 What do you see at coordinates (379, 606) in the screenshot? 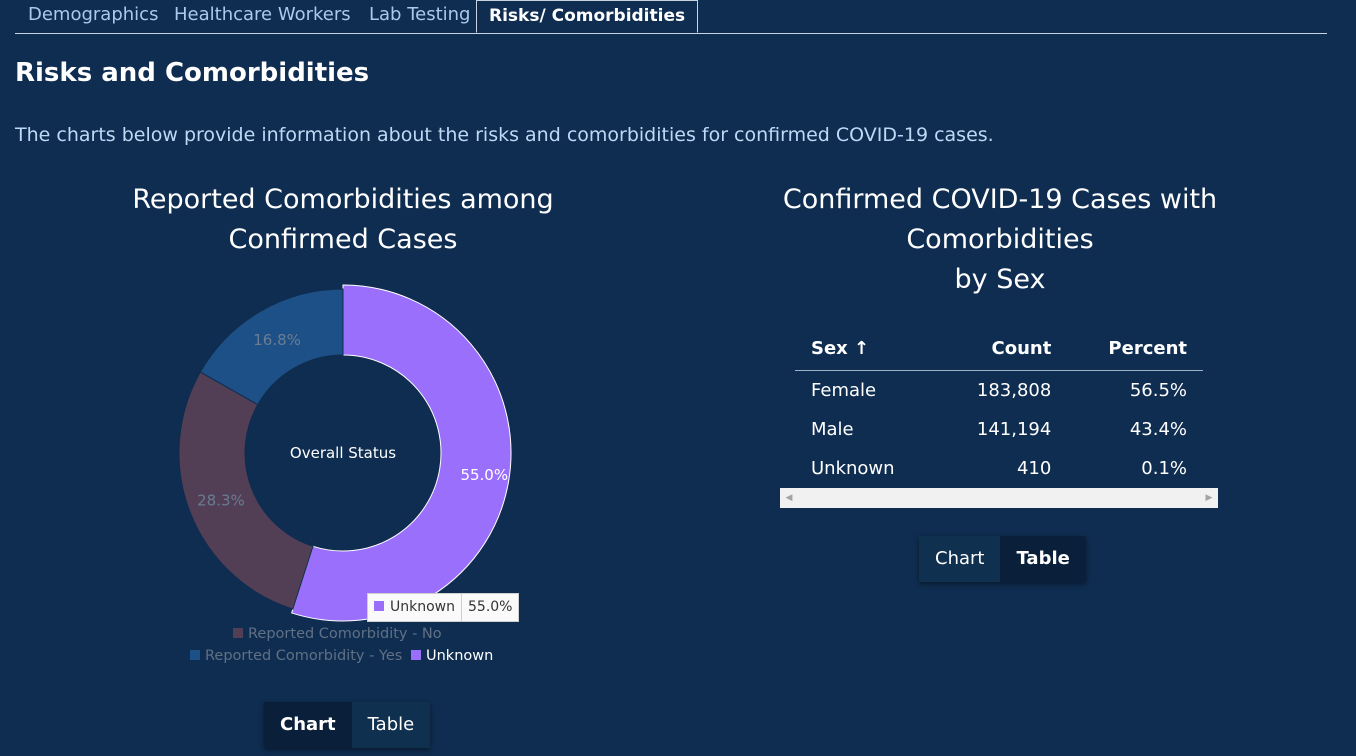
I see `tooltip-swatch` at bounding box center [379, 606].